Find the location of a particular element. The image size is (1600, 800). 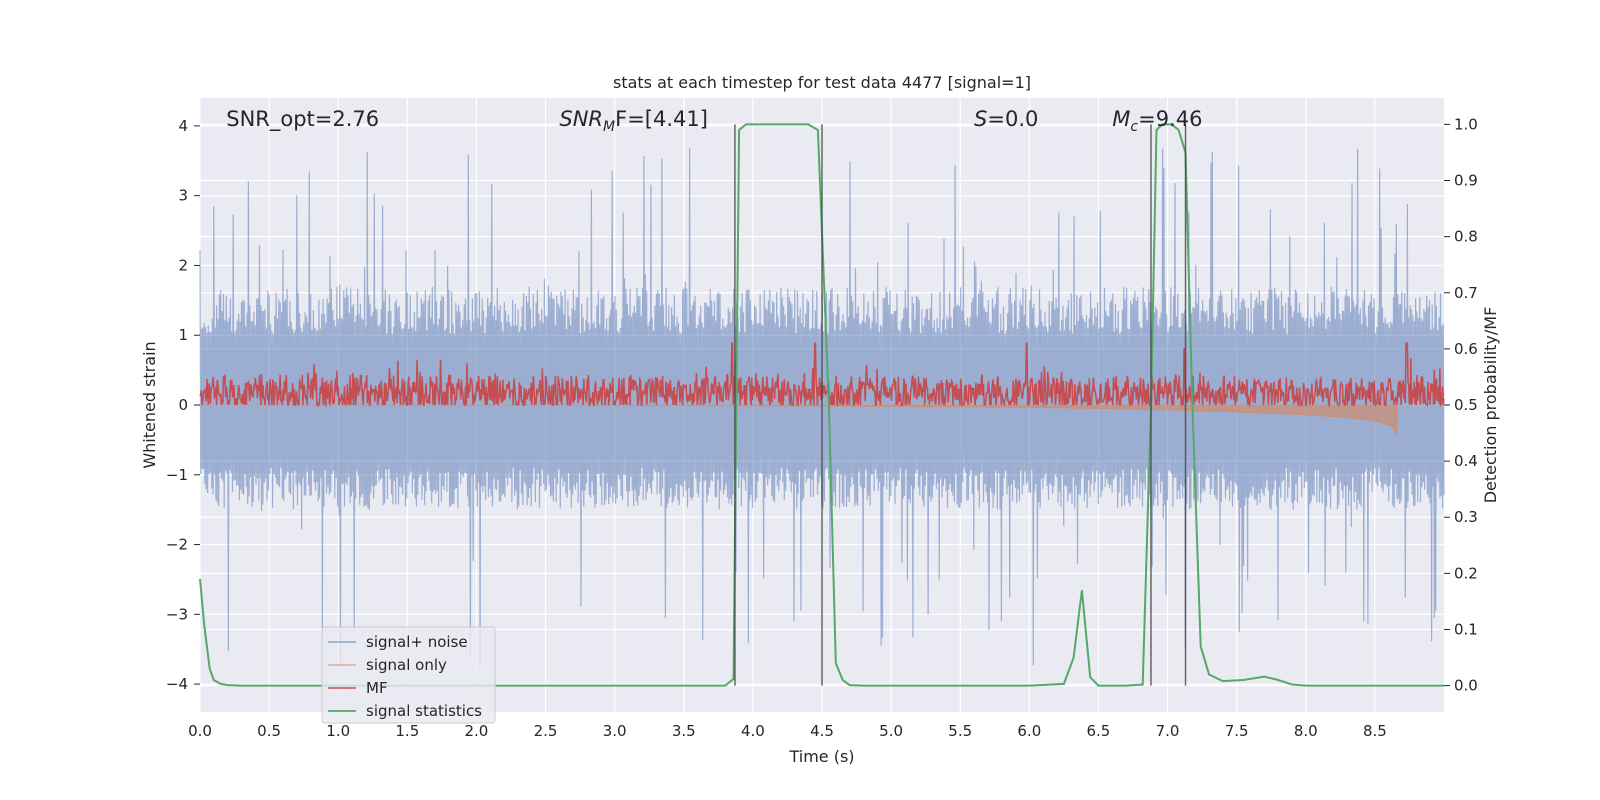

x-tick-label: 1.0 is located at coordinates (338, 731).